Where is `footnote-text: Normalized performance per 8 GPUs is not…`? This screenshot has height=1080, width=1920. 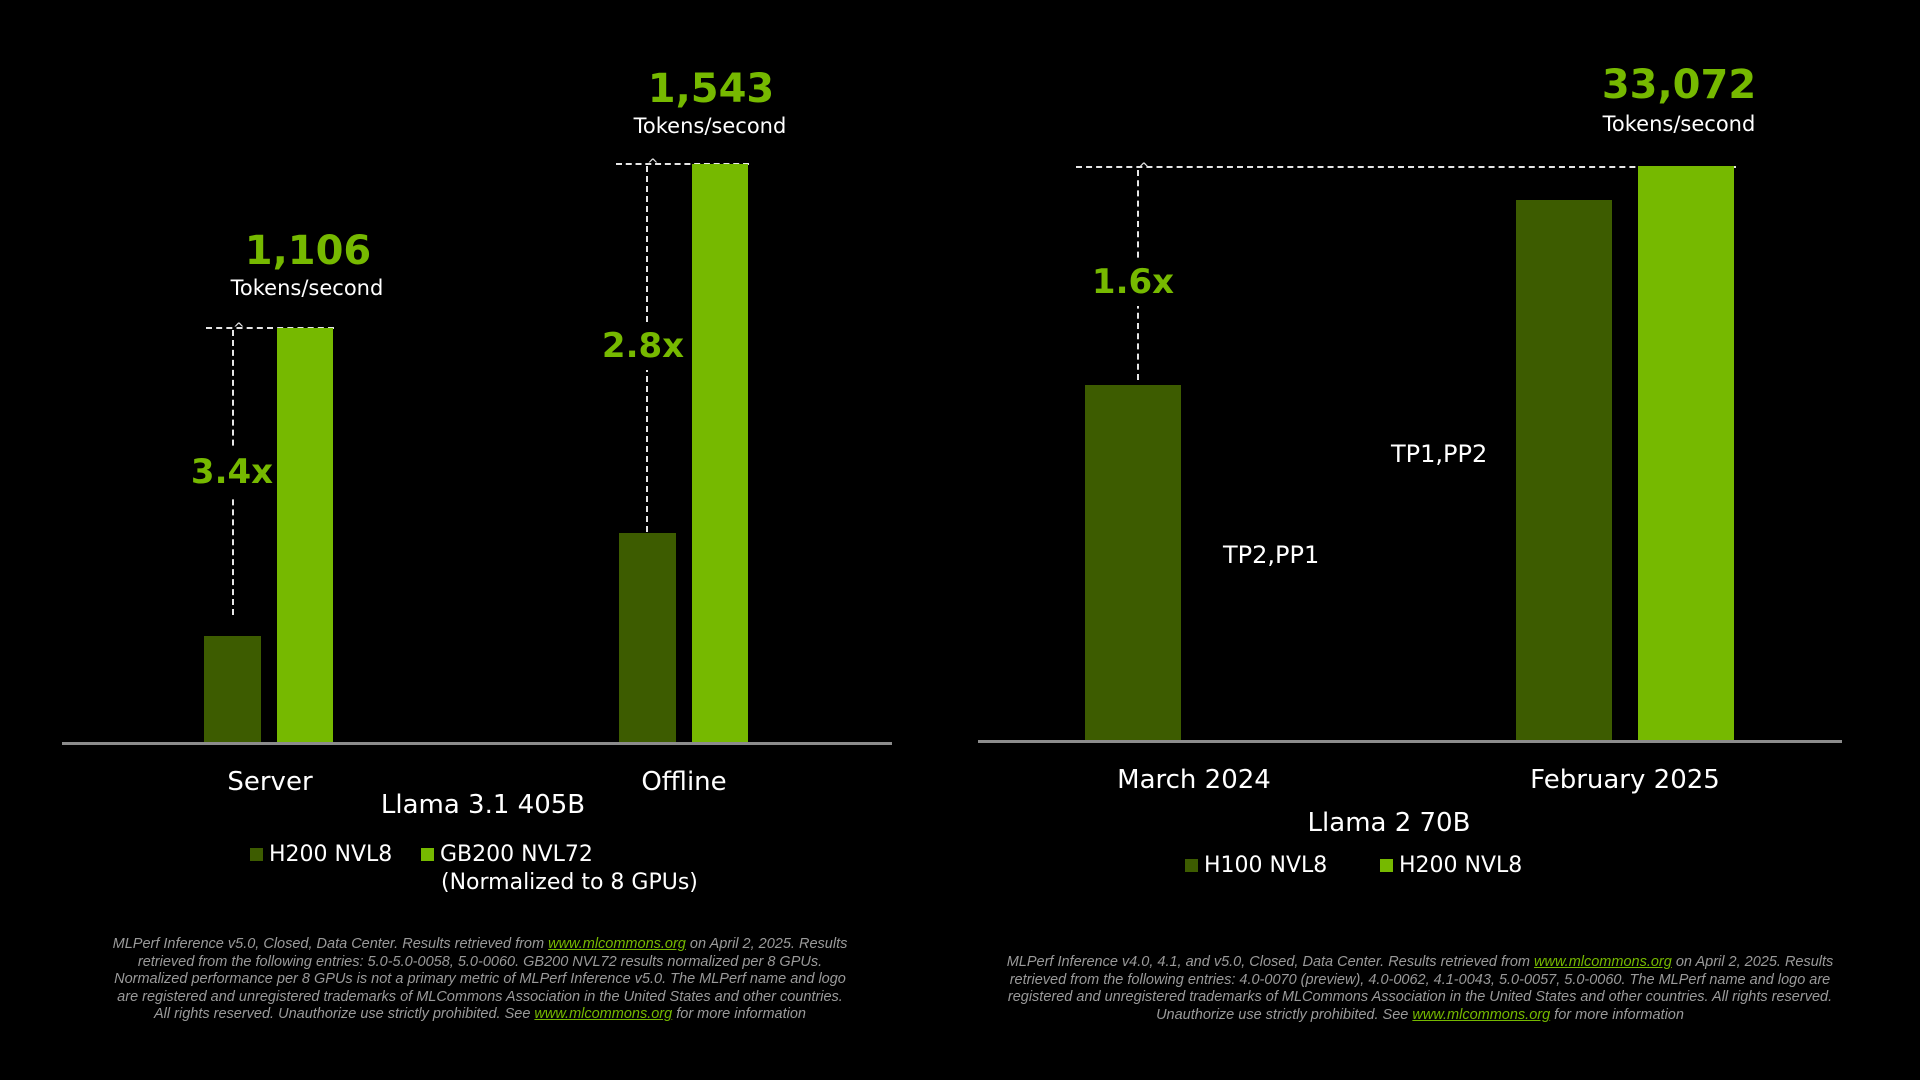 footnote-text: Normalized performance per 8 GPUs is not… is located at coordinates (480, 979).